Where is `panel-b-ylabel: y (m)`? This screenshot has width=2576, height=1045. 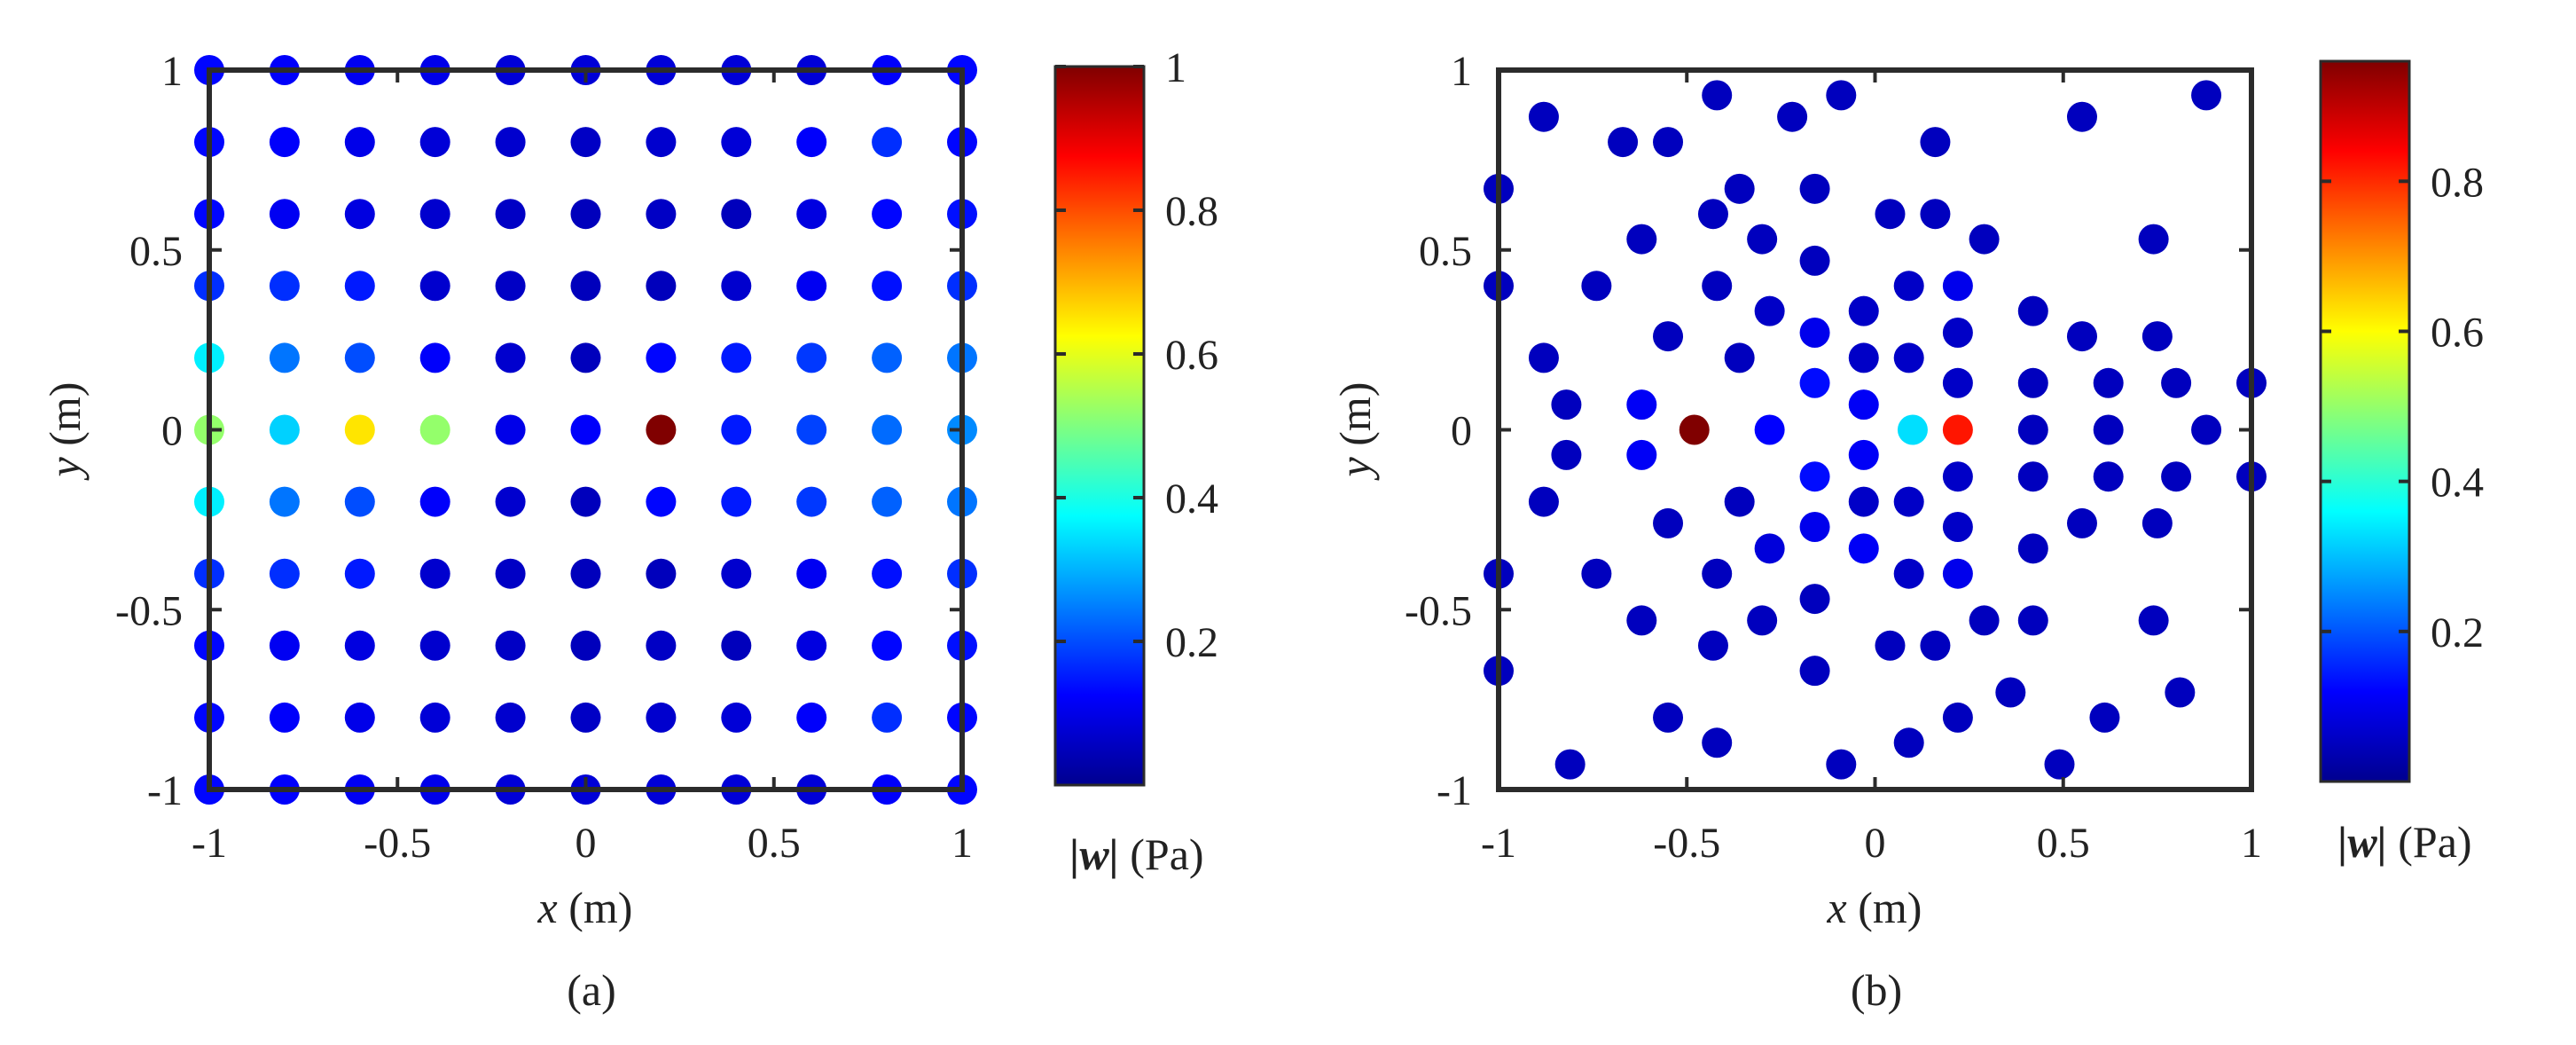 panel-b-ylabel: y (m) is located at coordinates (1355, 432).